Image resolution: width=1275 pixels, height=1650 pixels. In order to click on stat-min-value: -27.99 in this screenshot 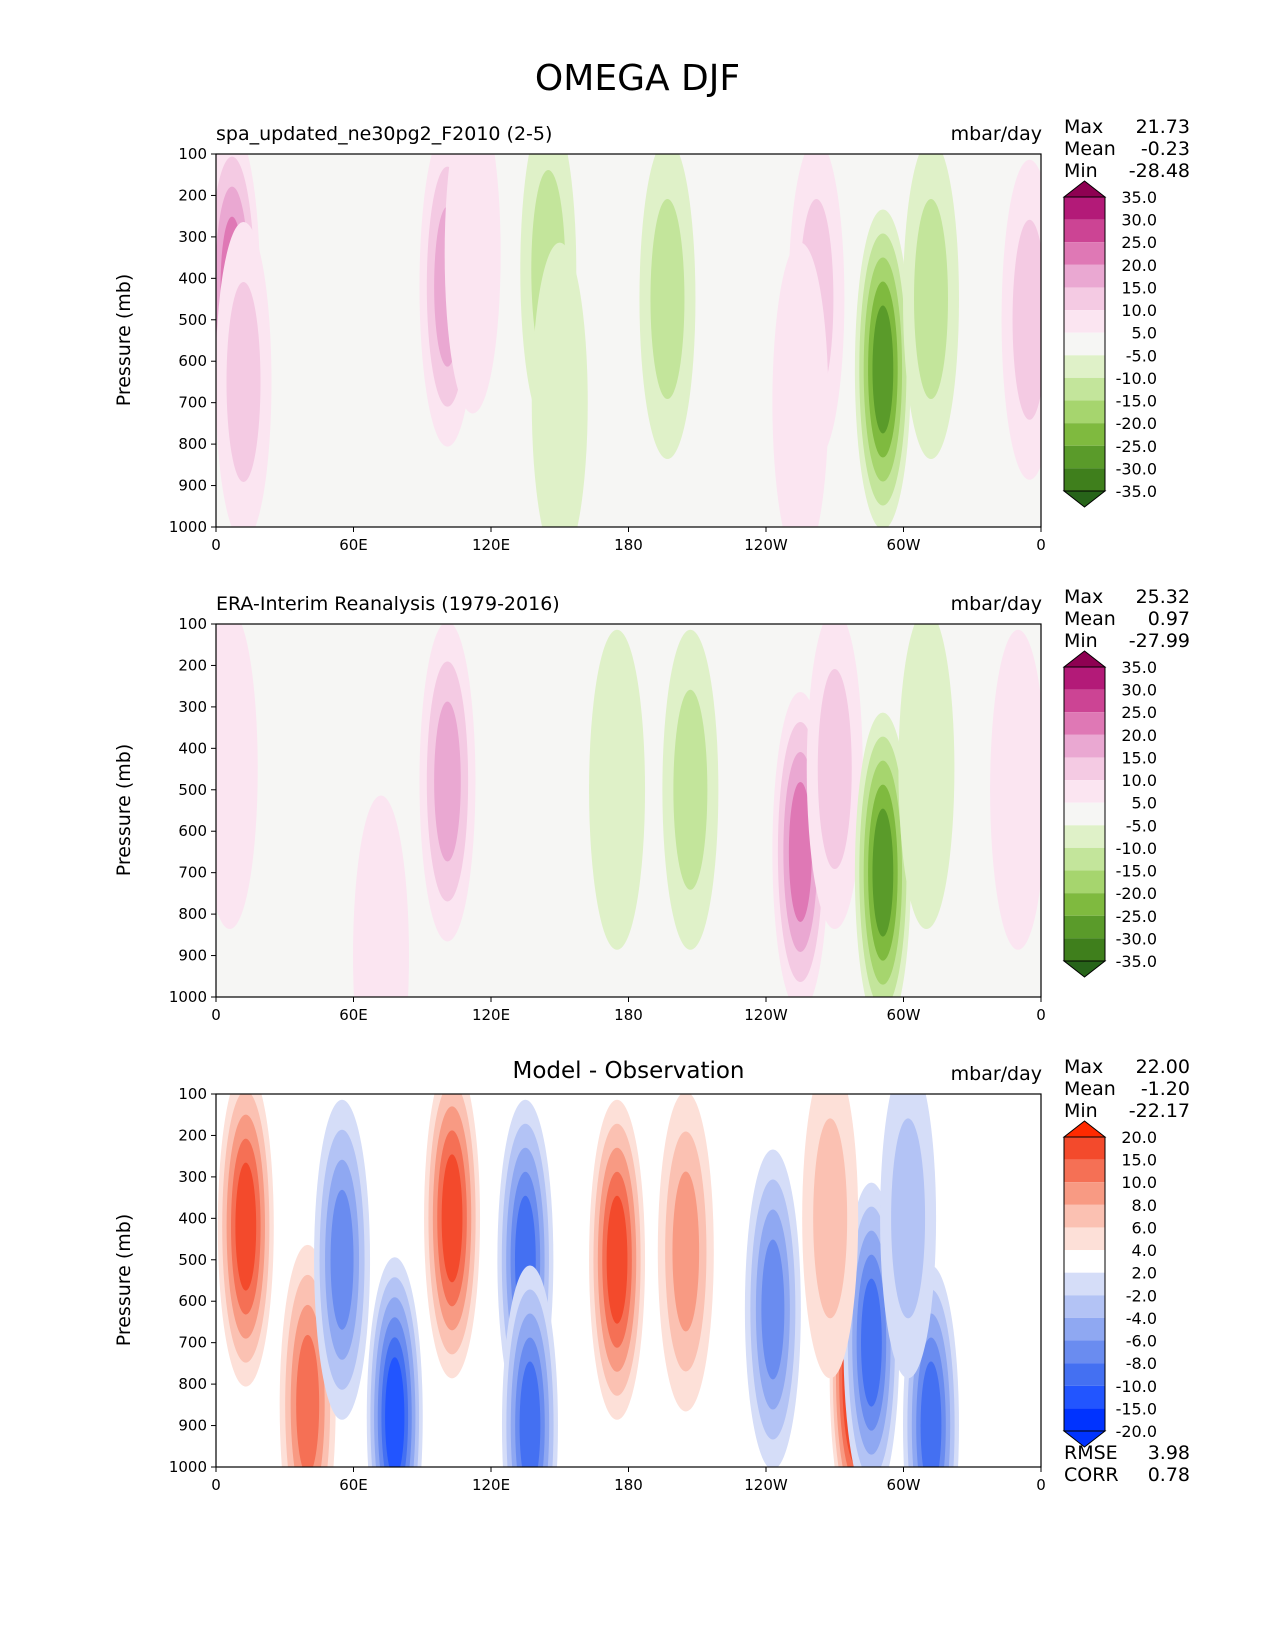, I will do `click(1159, 641)`.